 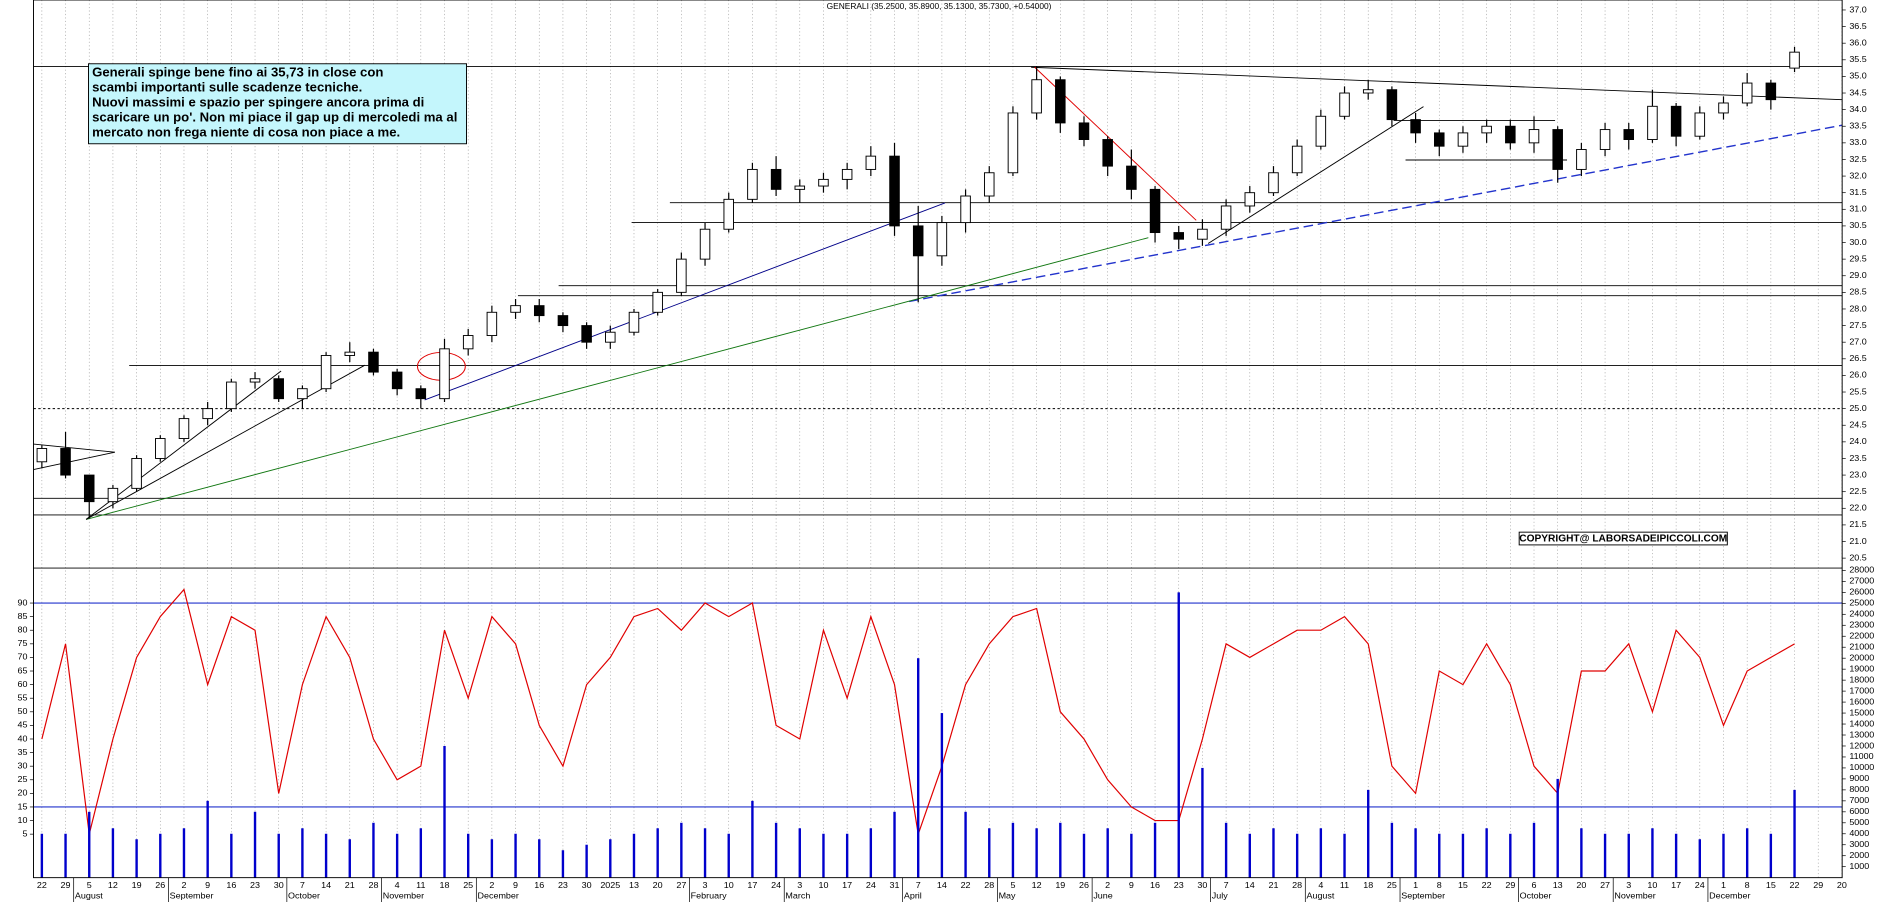 I want to click on y2-tick-label: 24000, so click(x=1861, y=614).